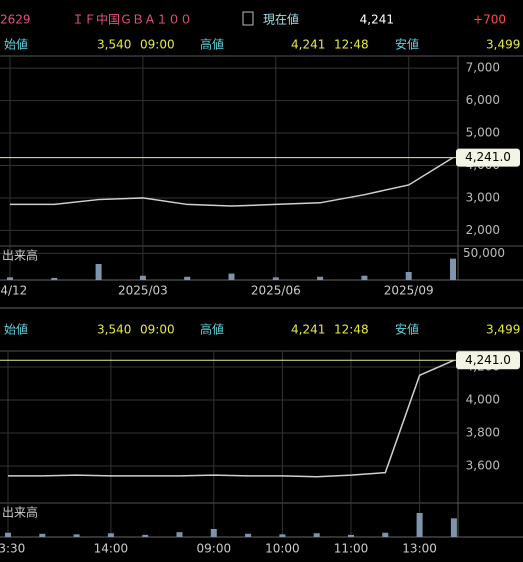  Describe the element at coordinates (351, 549) in the screenshot. I see `x-tick-label: 11:00` at that location.